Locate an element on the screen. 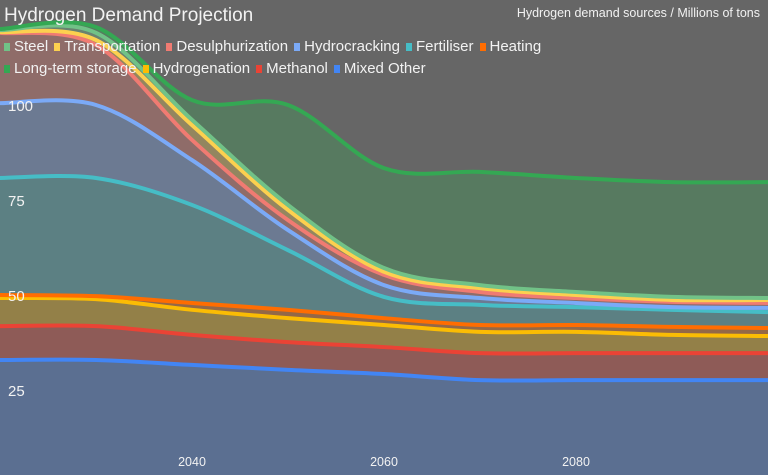  chart-title: Hydrogen Demand Projection is located at coordinates (129, 15).